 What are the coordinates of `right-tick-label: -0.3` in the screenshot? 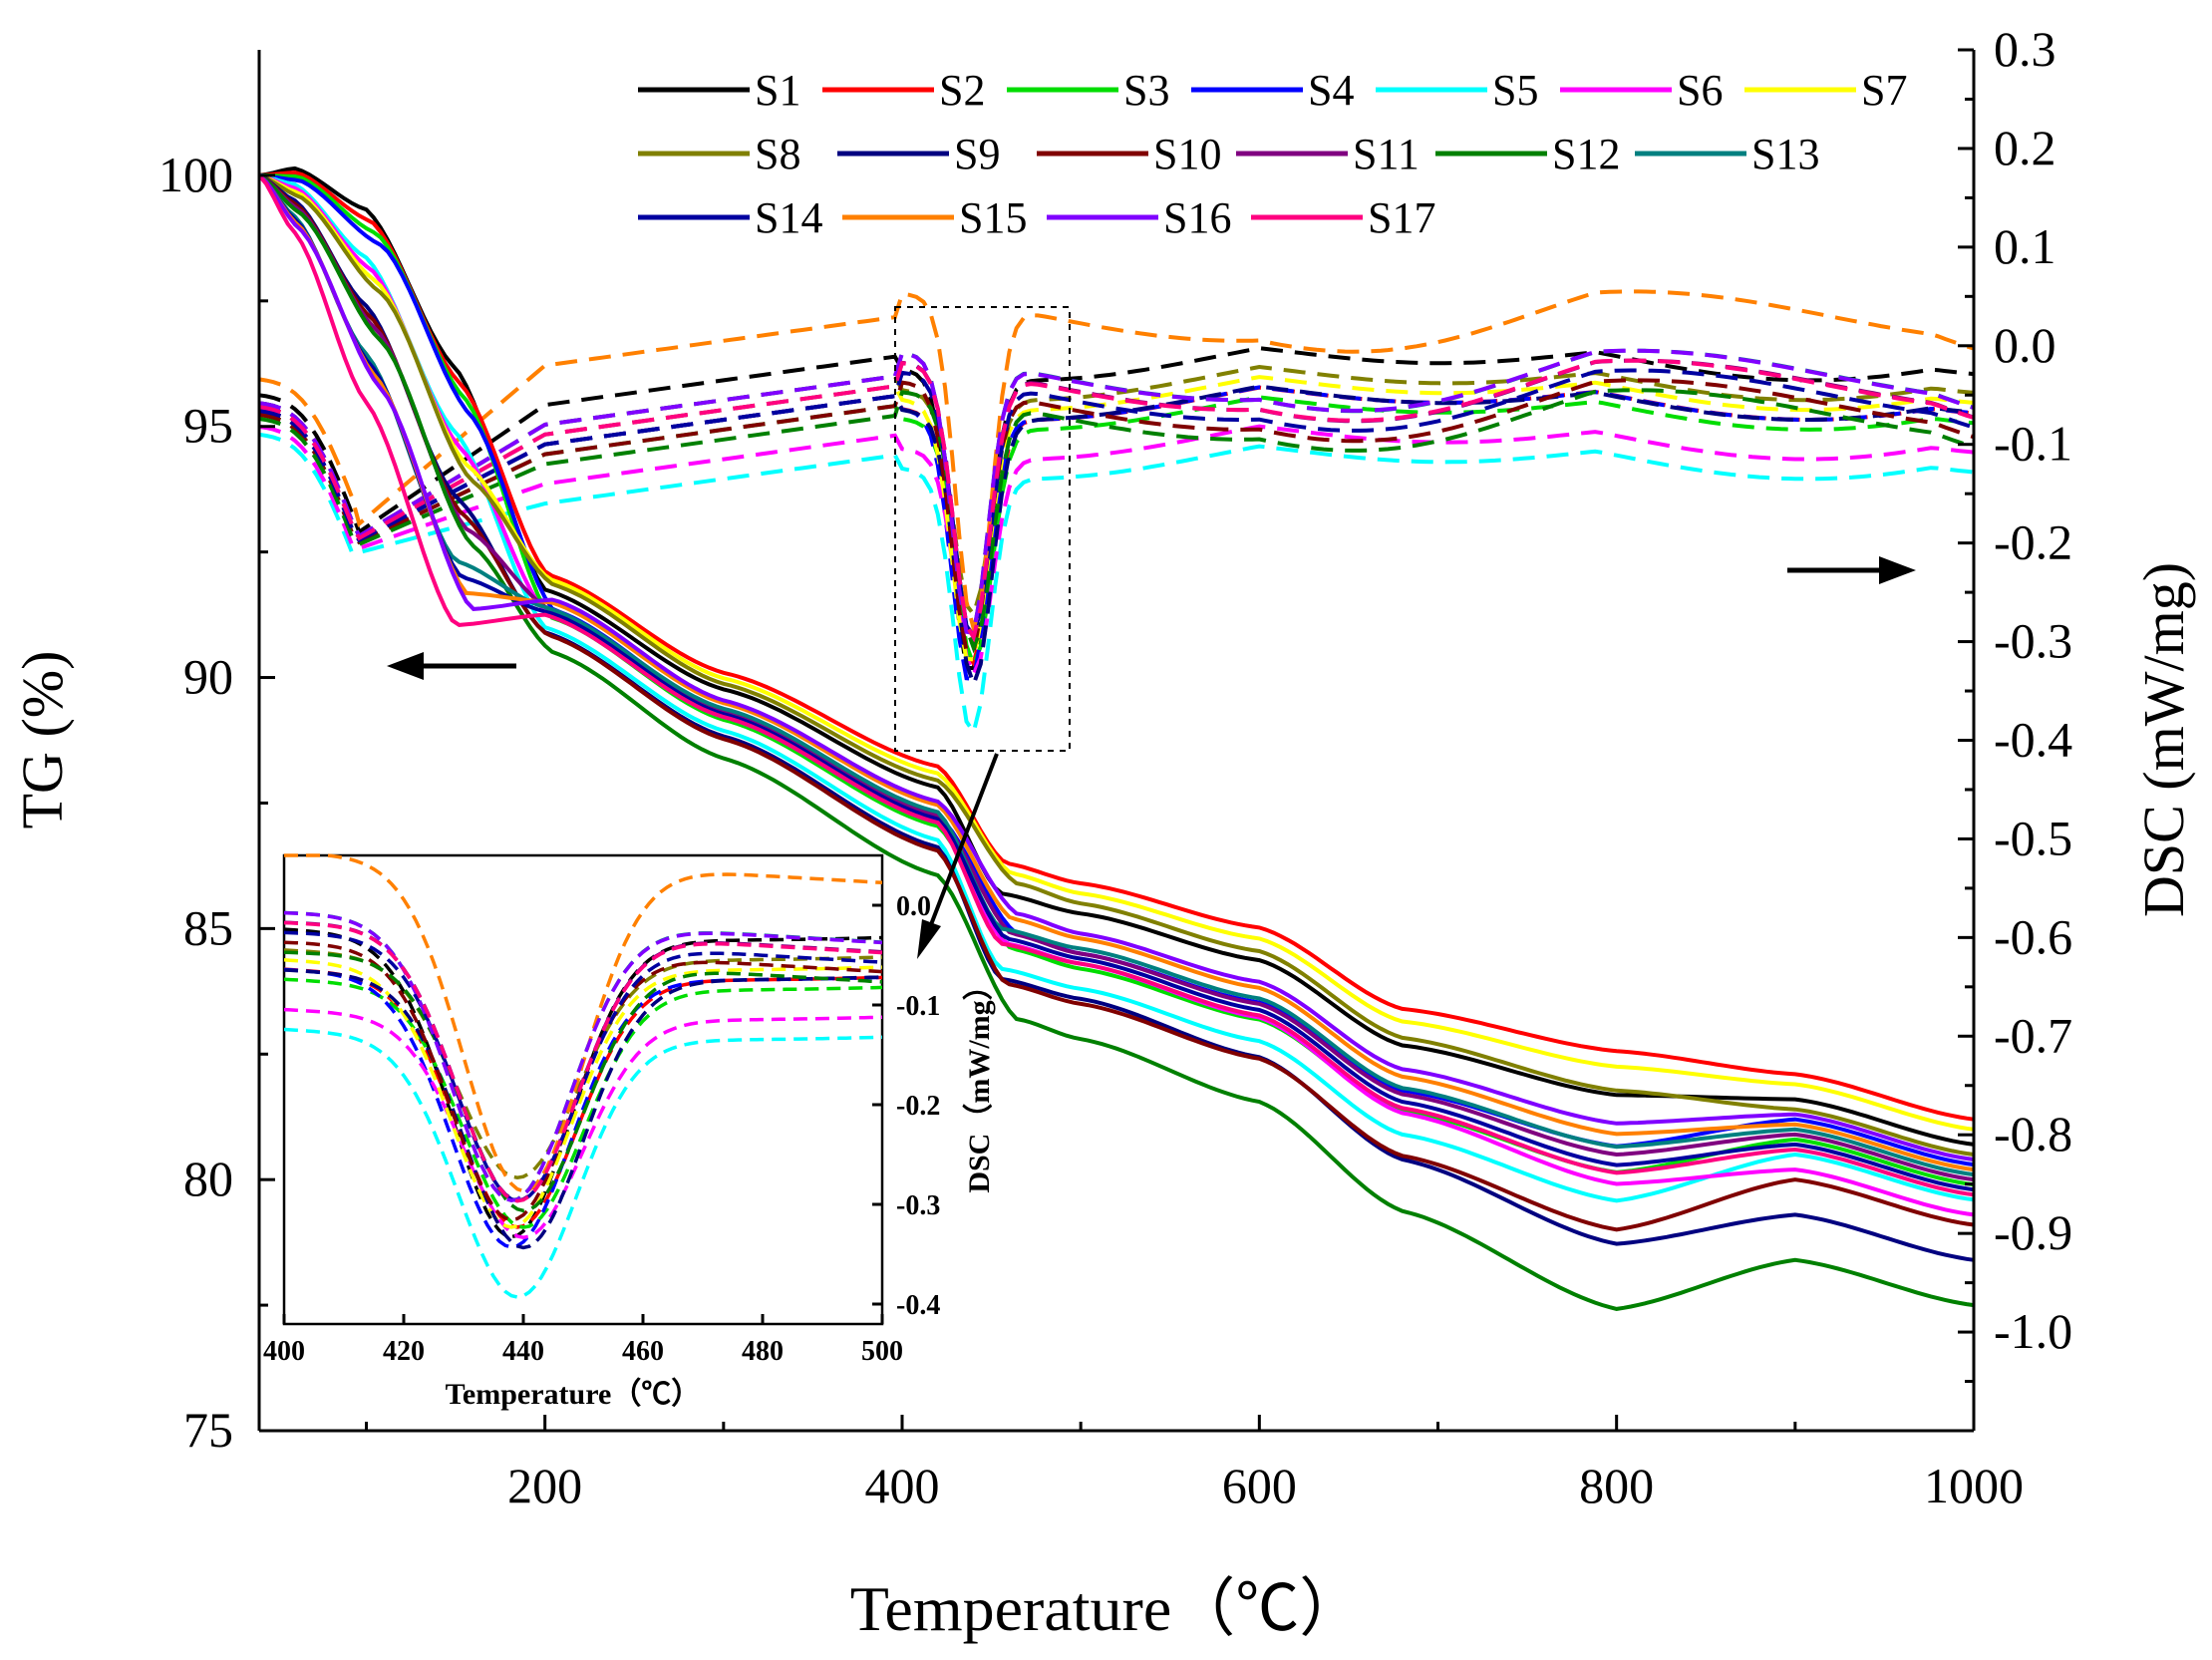 It's located at (2033, 641).